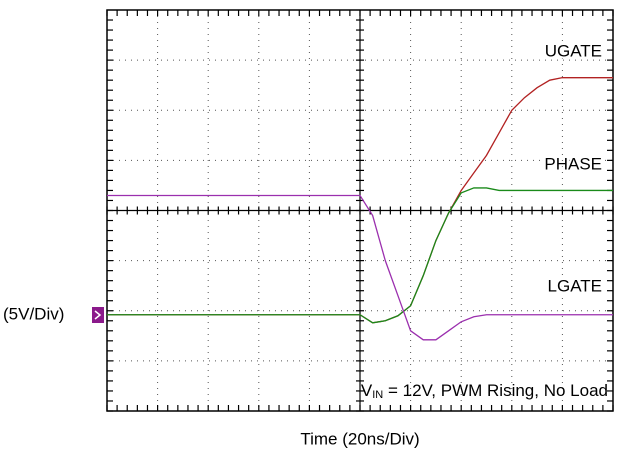 Image resolution: width=617 pixels, height=465 pixels. What do you see at coordinates (573, 163) in the screenshot?
I see `trace-label: PHASE` at bounding box center [573, 163].